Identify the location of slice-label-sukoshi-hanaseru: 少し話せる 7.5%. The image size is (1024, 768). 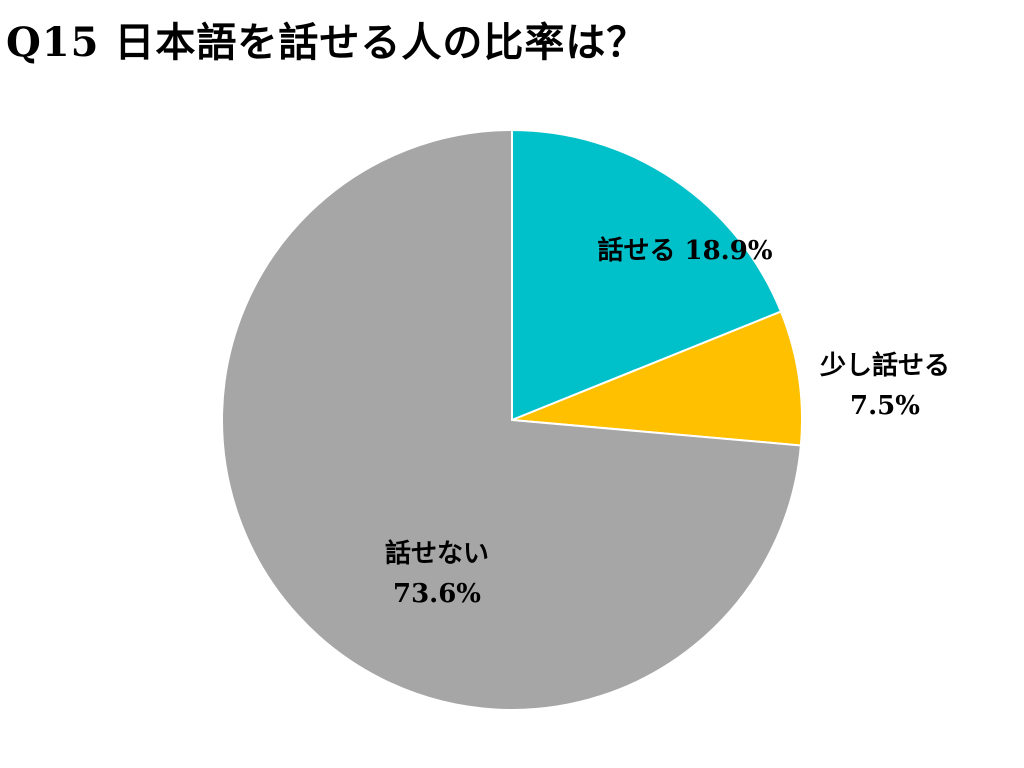
(884, 385).